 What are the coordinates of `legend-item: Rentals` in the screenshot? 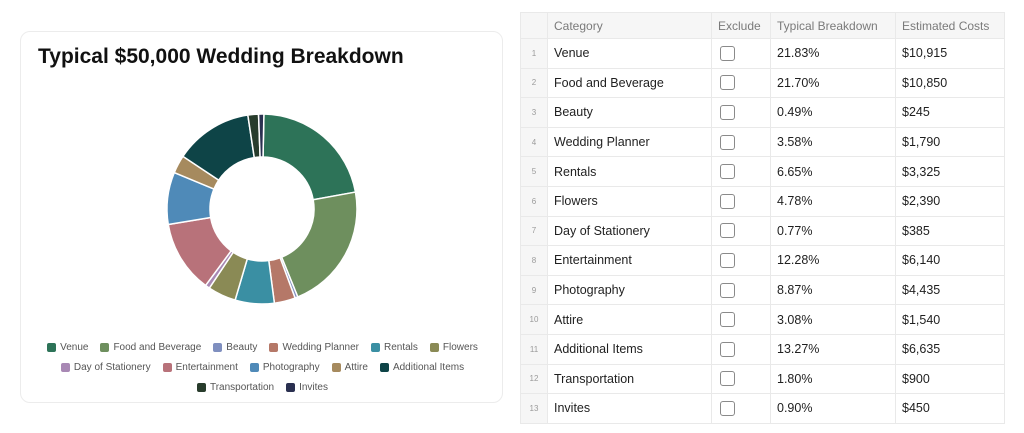 It's located at (394, 347).